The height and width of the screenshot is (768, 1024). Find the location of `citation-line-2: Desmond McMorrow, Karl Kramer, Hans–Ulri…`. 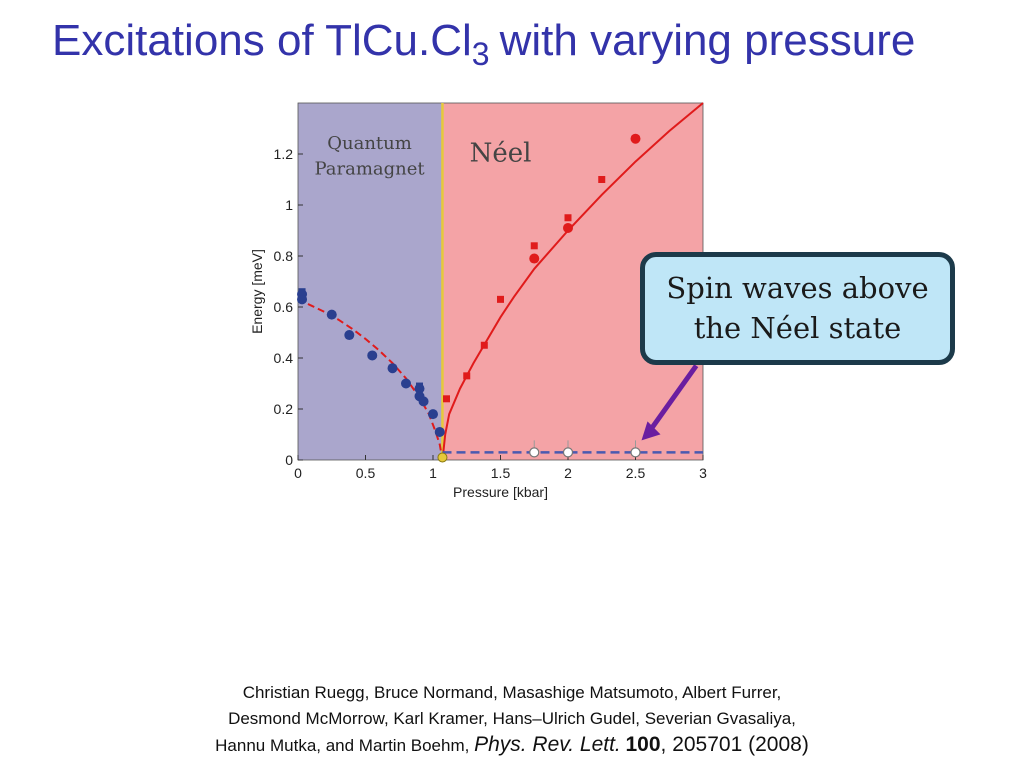

citation-line-2: Desmond McMorrow, Karl Kramer, Hans–Ulri… is located at coordinates (512, 718).